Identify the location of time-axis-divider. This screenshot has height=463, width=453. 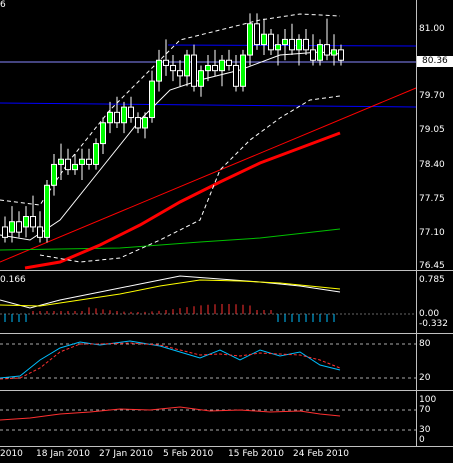
(226, 446).